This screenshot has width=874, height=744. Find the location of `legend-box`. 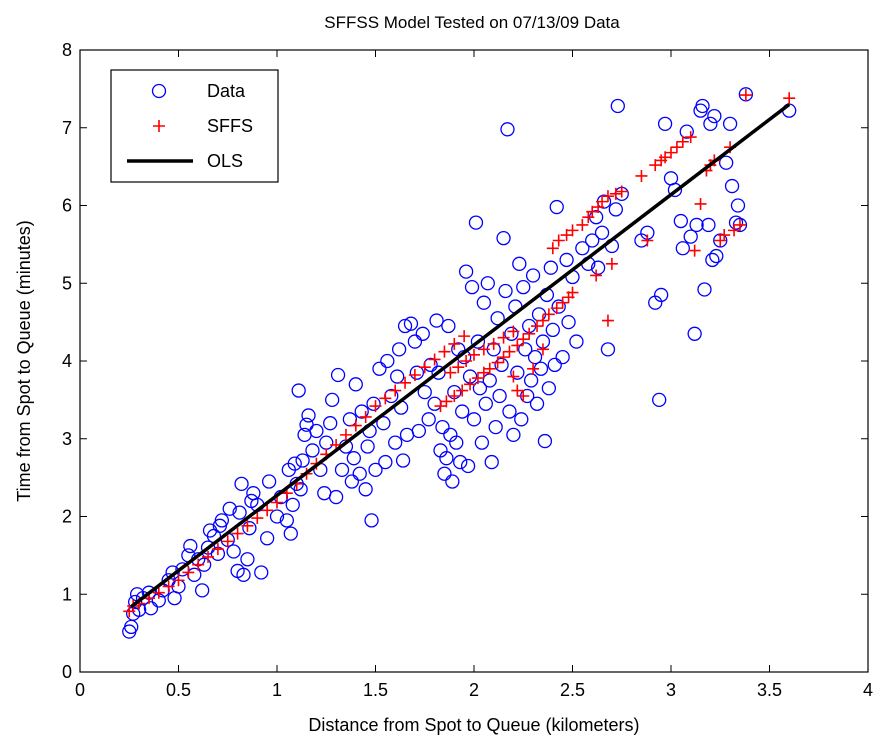

legend-box is located at coordinates (194, 126).